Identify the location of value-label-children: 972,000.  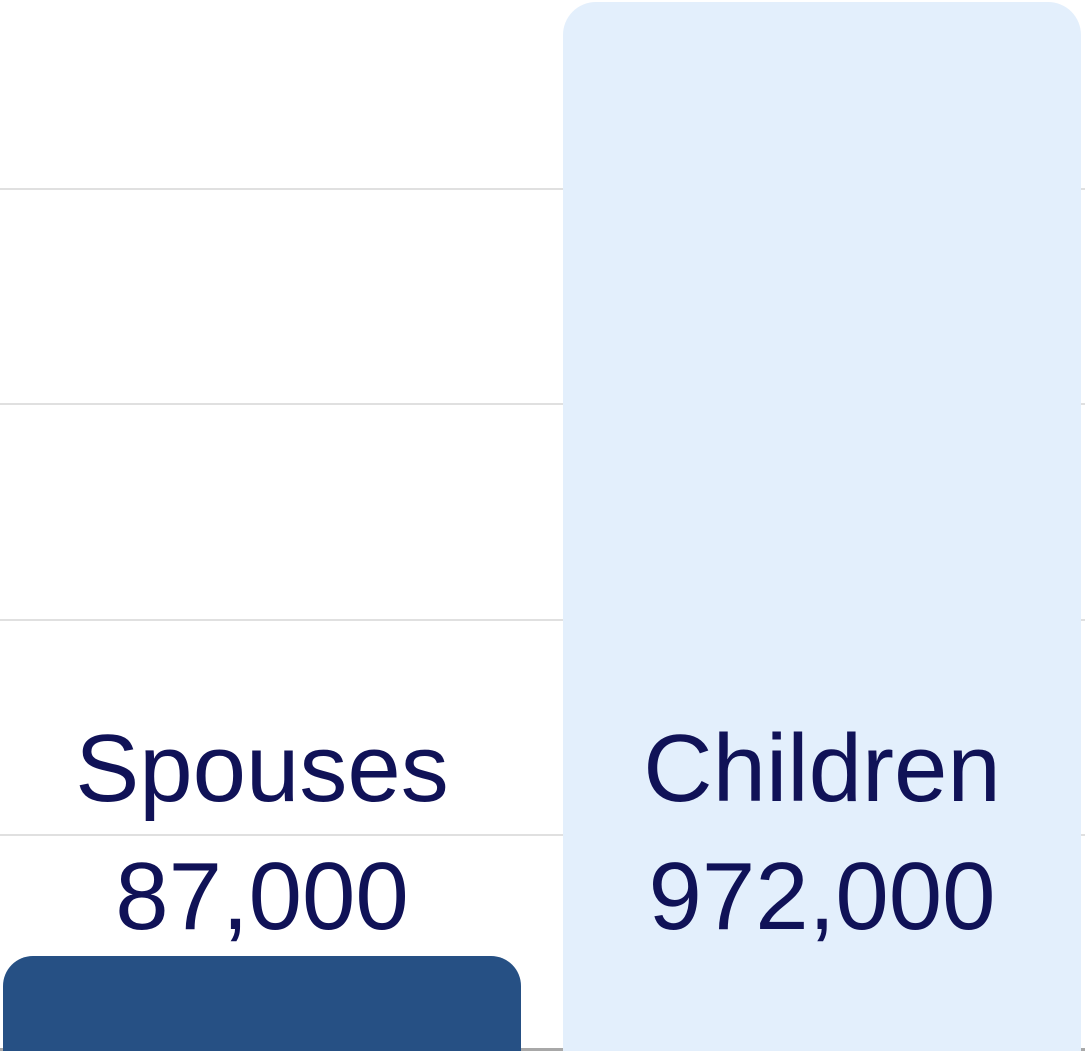
(822, 896).